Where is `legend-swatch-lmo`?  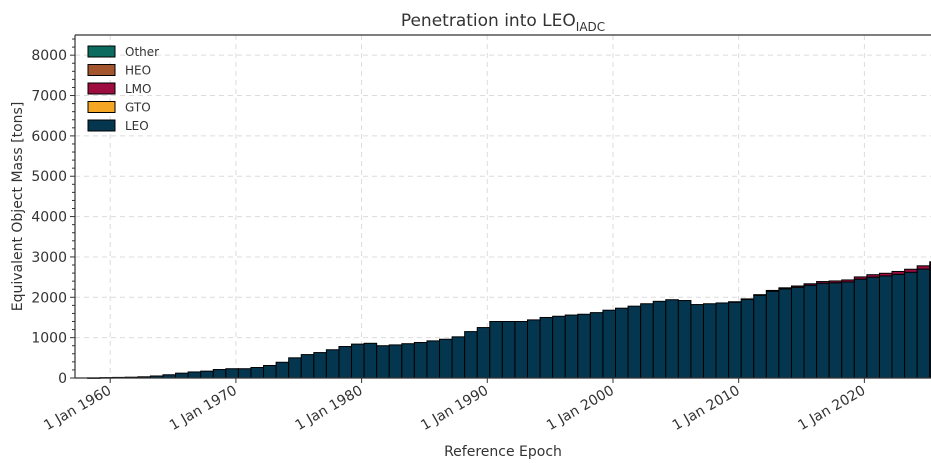 legend-swatch-lmo is located at coordinates (101, 88).